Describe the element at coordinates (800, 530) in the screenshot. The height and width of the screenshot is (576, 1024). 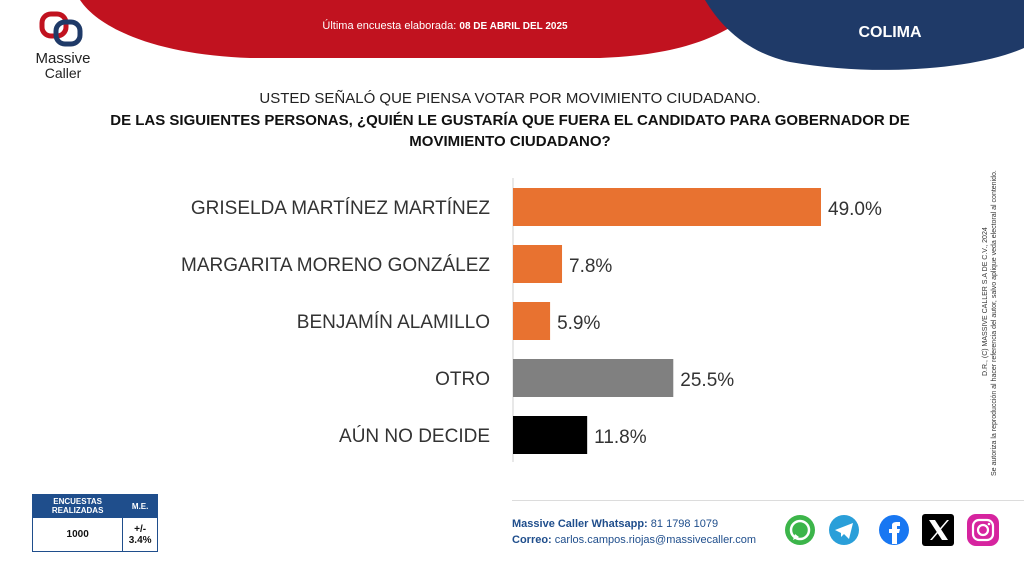
I see `whatsapp-icon` at that location.